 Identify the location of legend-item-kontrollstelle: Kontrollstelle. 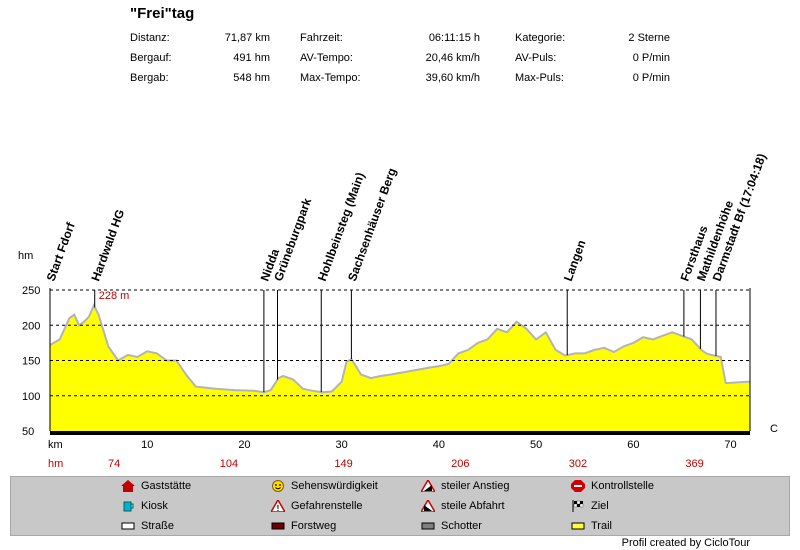
(612, 486).